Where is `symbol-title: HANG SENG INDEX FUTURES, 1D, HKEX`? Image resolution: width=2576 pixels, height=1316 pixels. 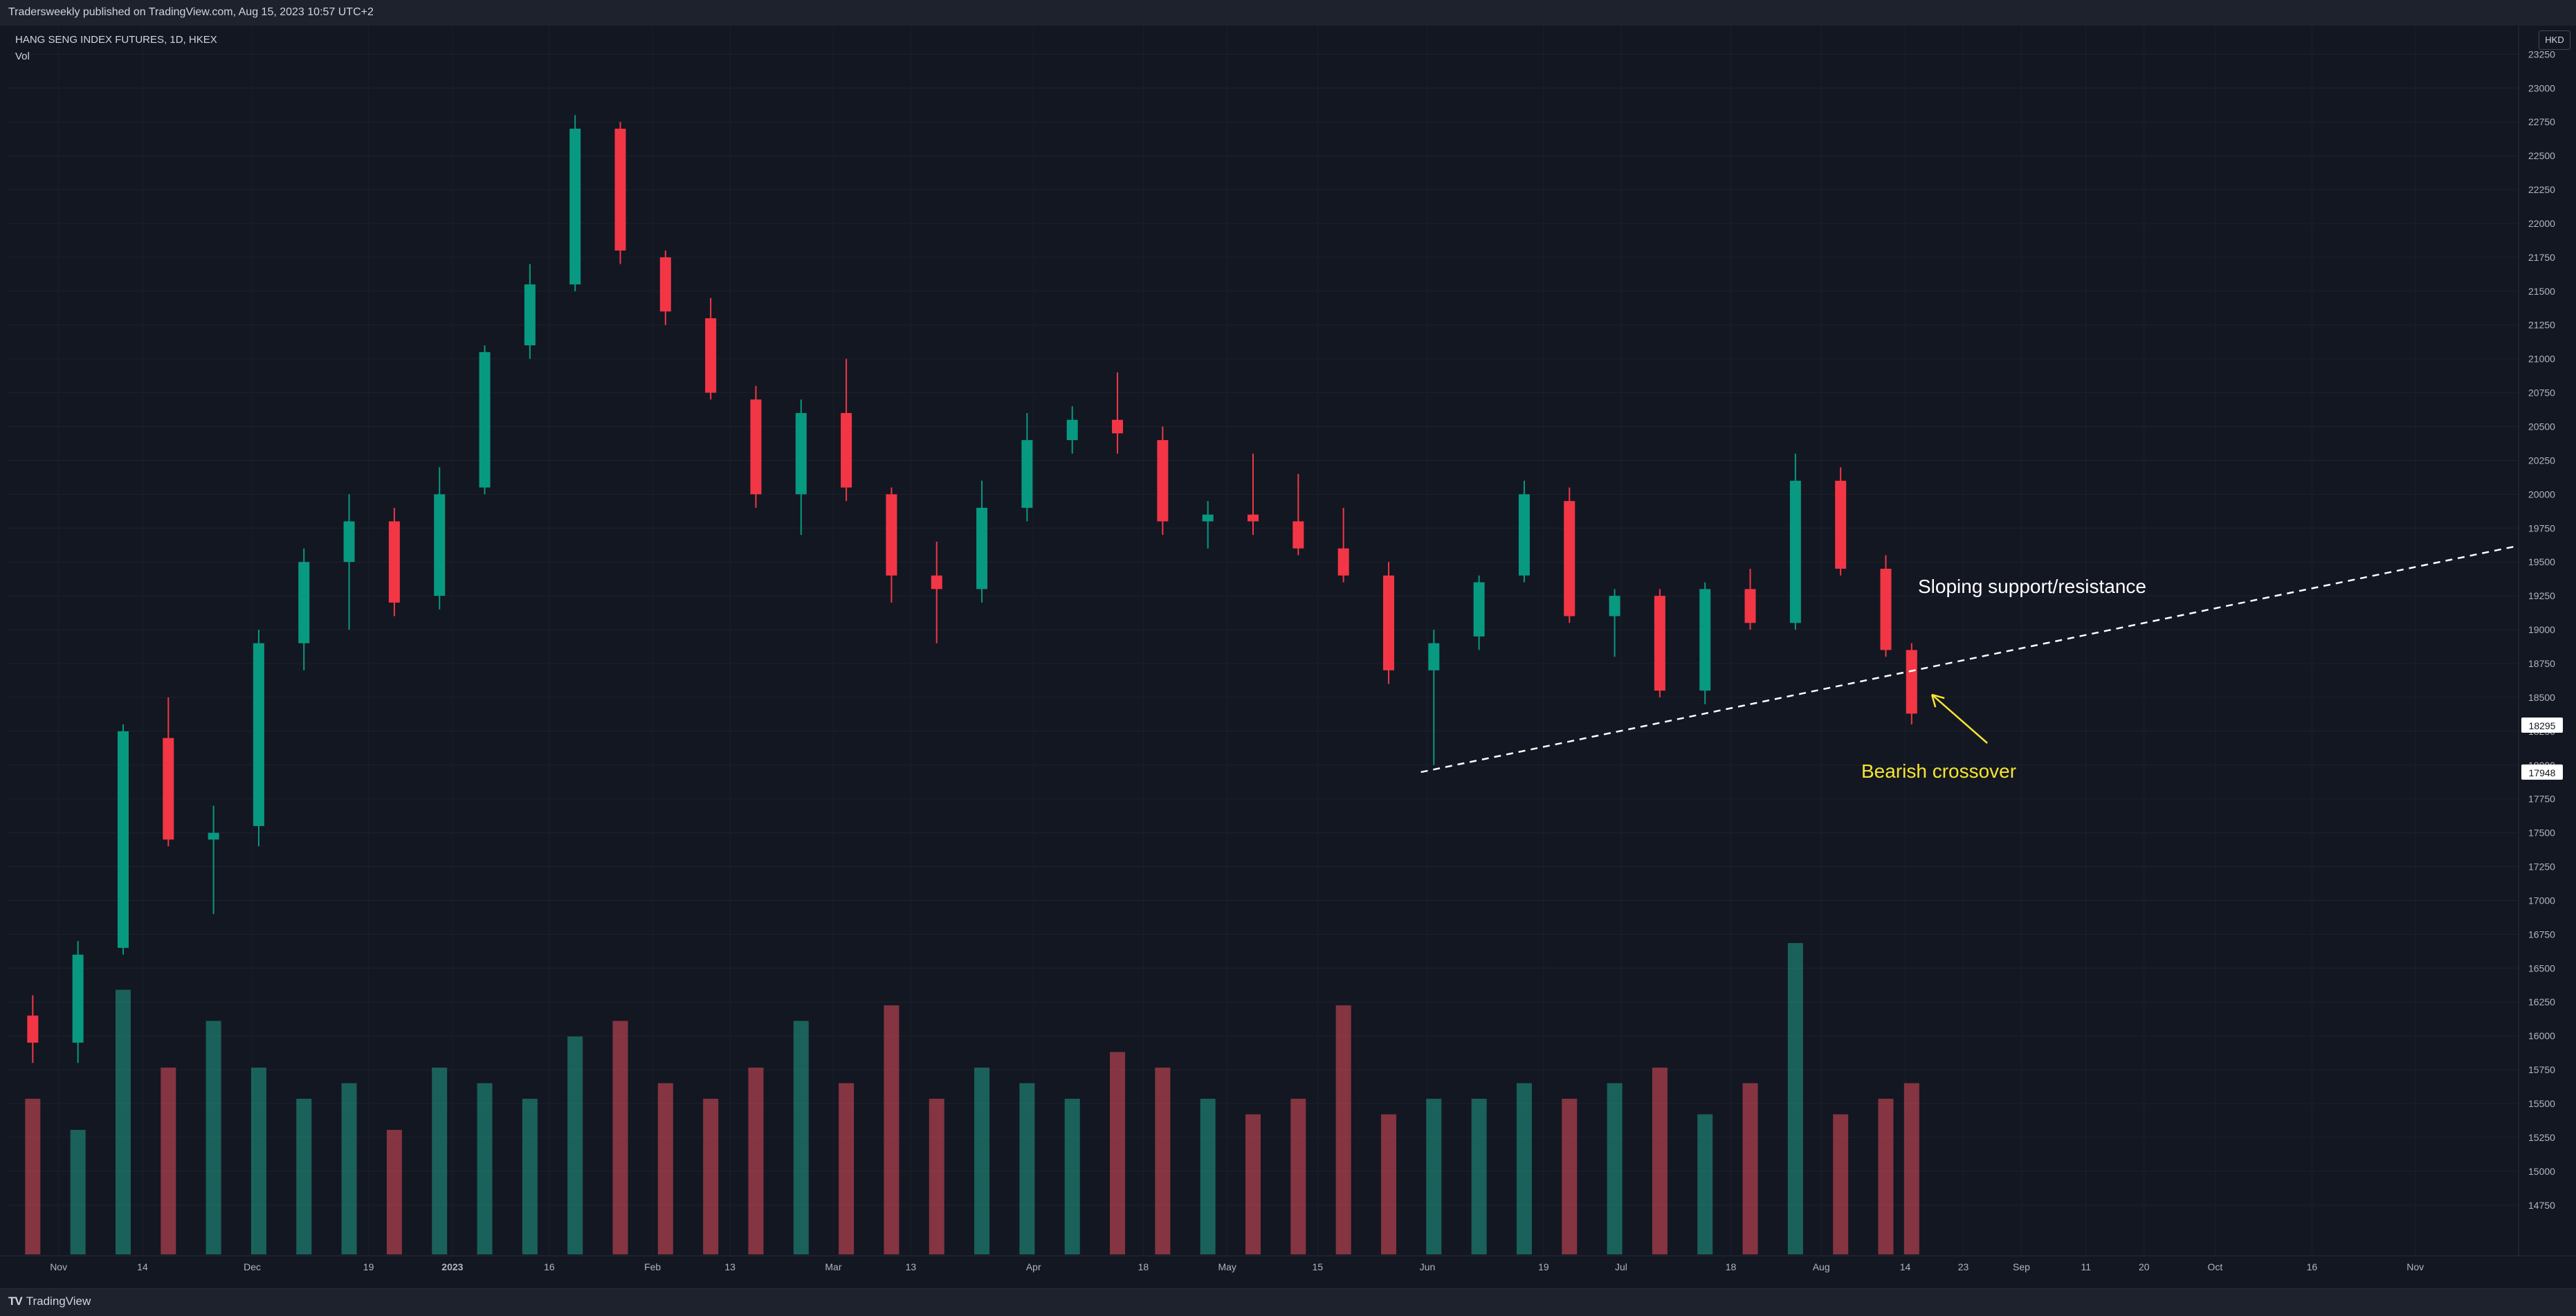 symbol-title: HANG SENG INDEX FUTURES, 1D, HKEX is located at coordinates (116, 40).